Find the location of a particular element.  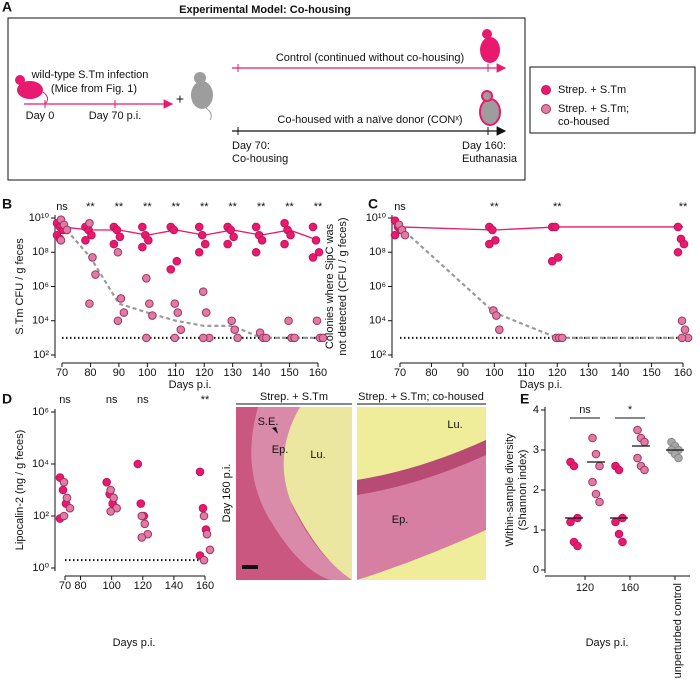

histology-side-label: Day 160 p.i. is located at coordinates (227, 493).